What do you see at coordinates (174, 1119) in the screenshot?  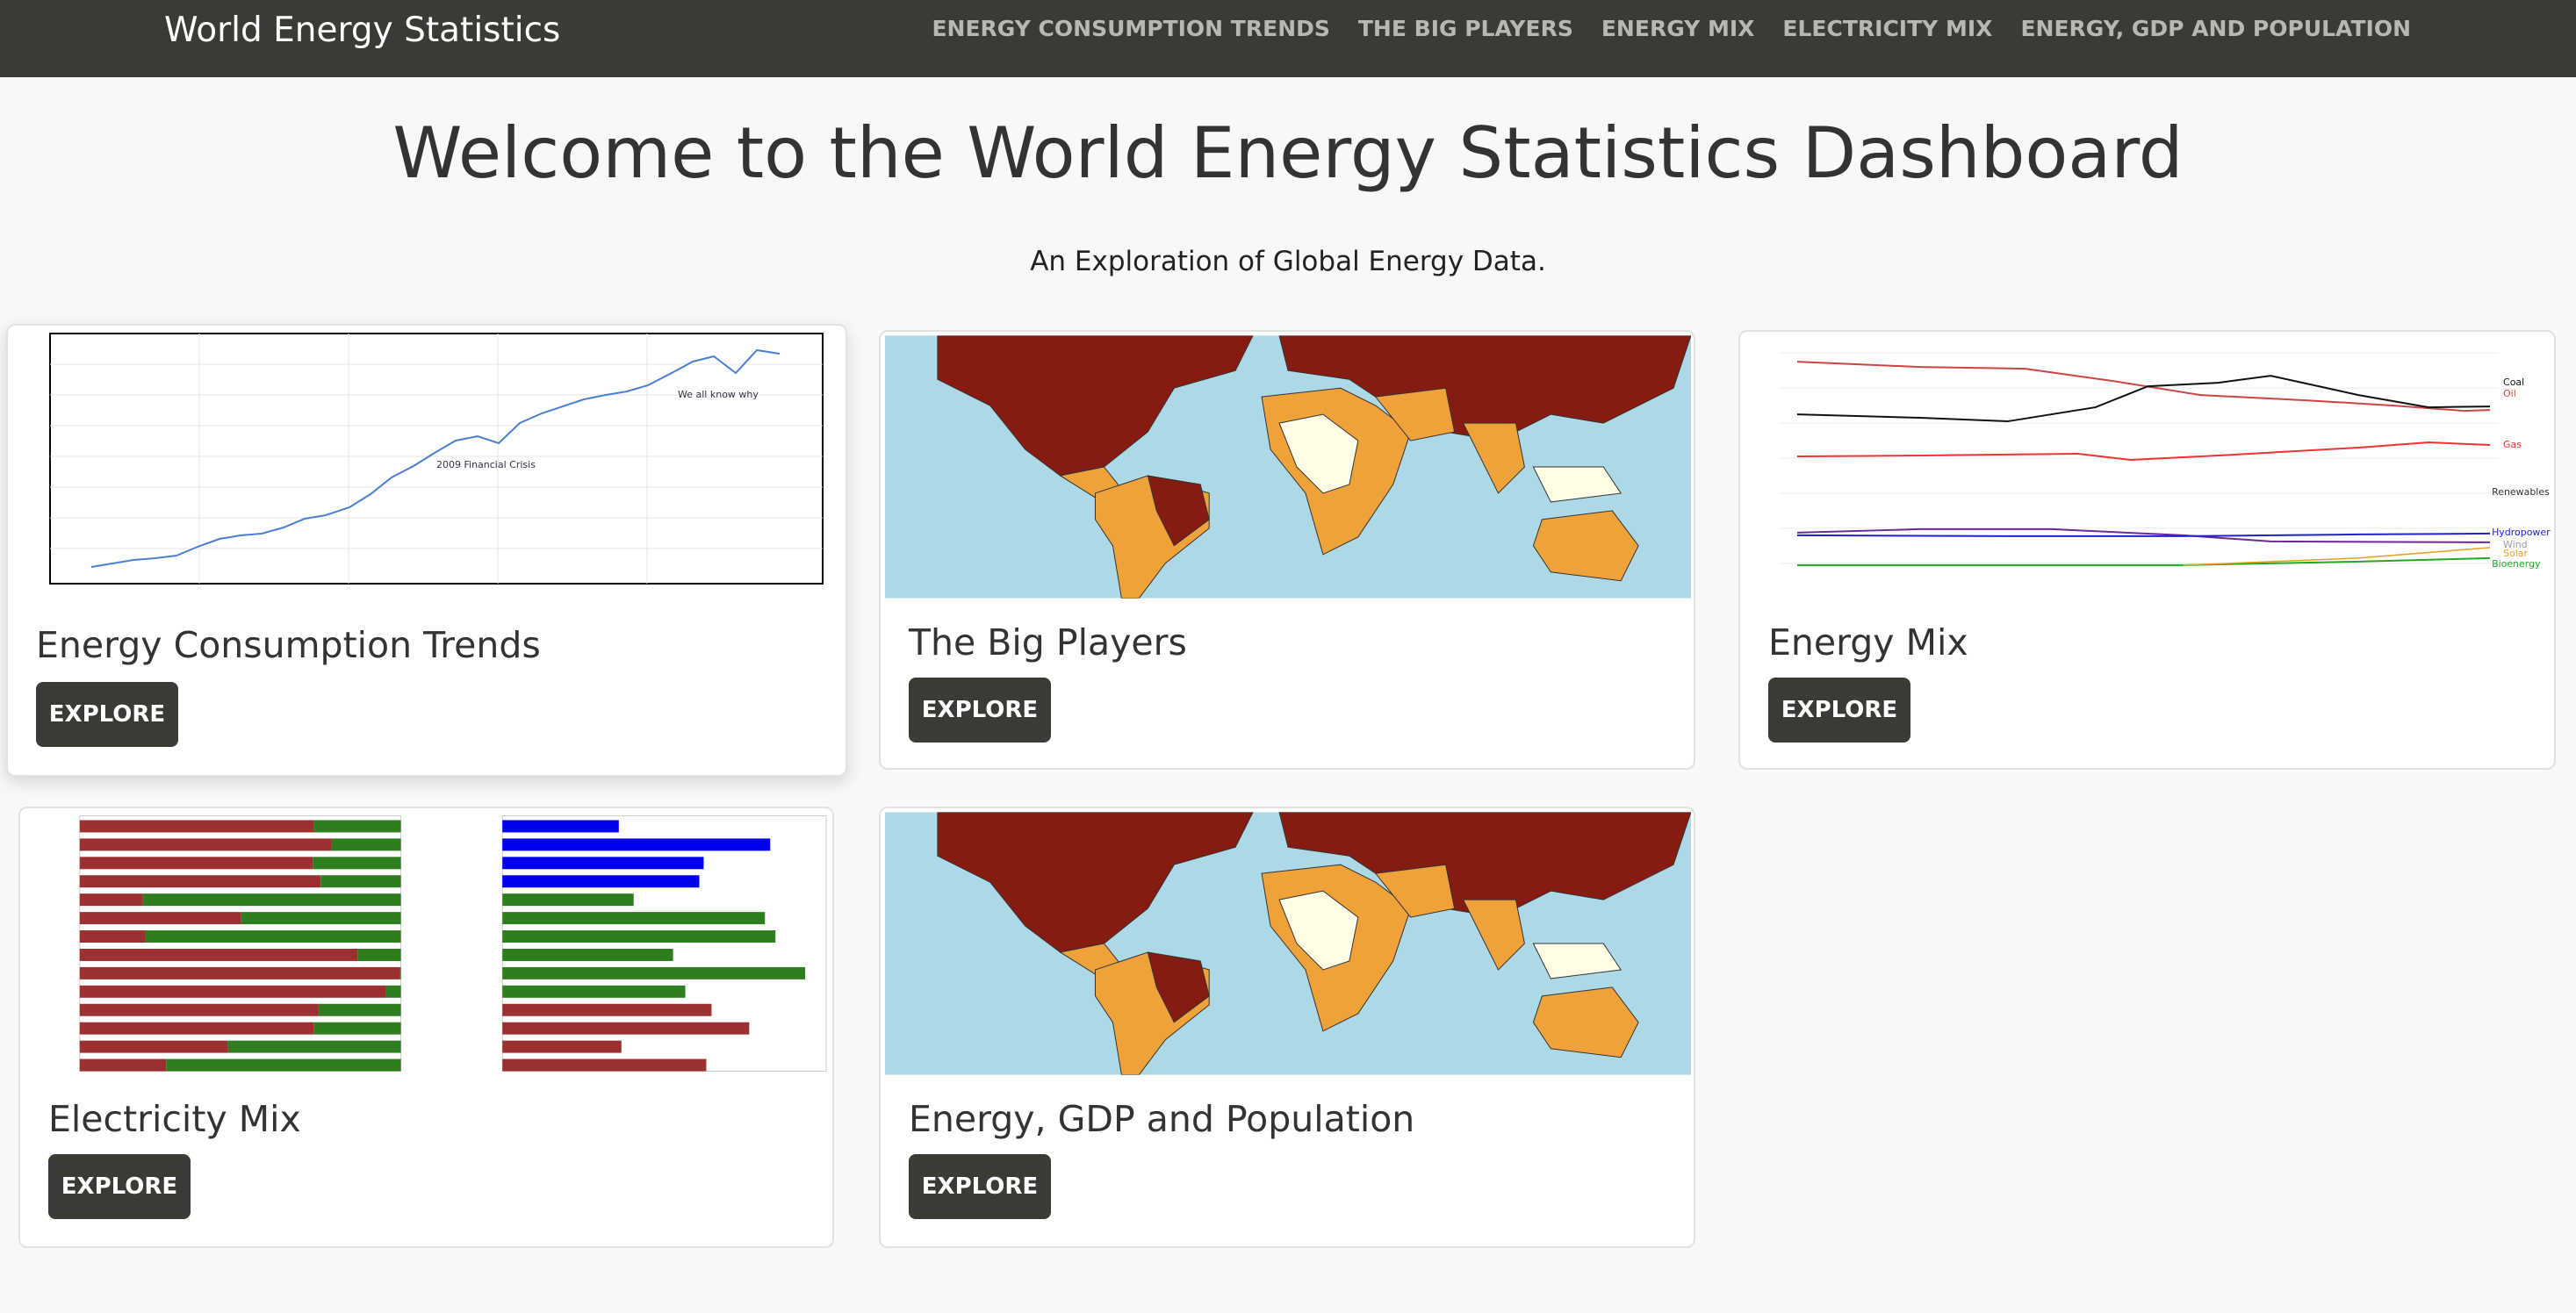 I see `card-title: Electricity Mix` at bounding box center [174, 1119].